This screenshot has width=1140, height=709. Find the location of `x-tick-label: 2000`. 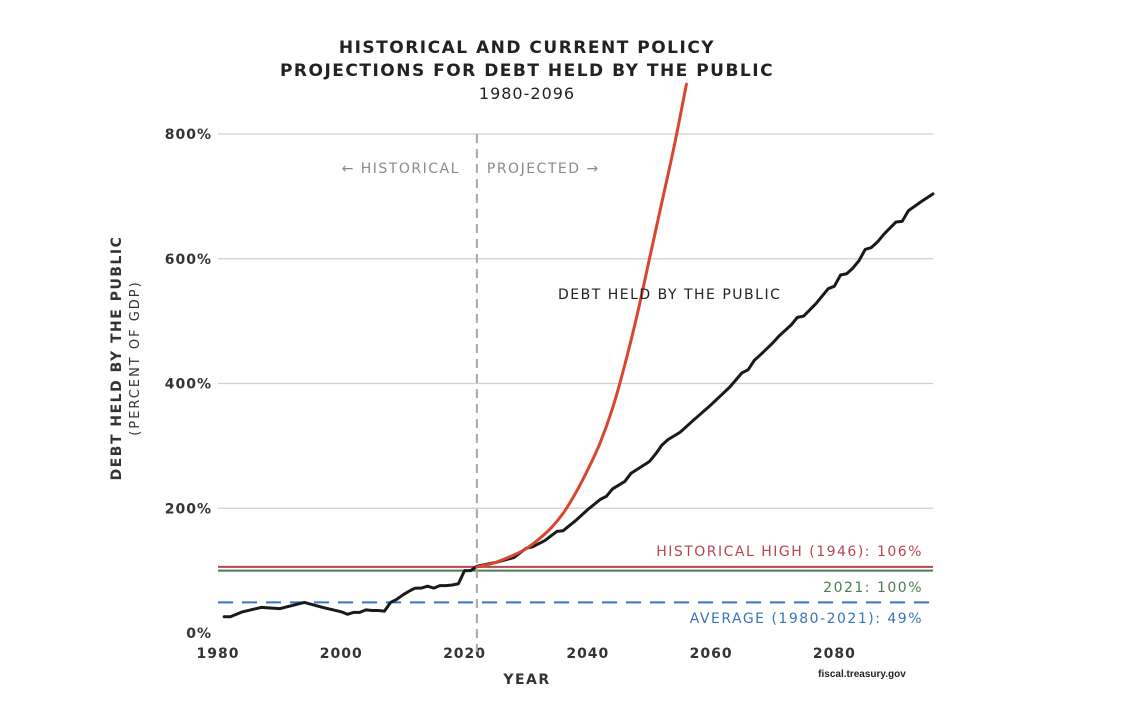

x-tick-label: 2000 is located at coordinates (341, 654).